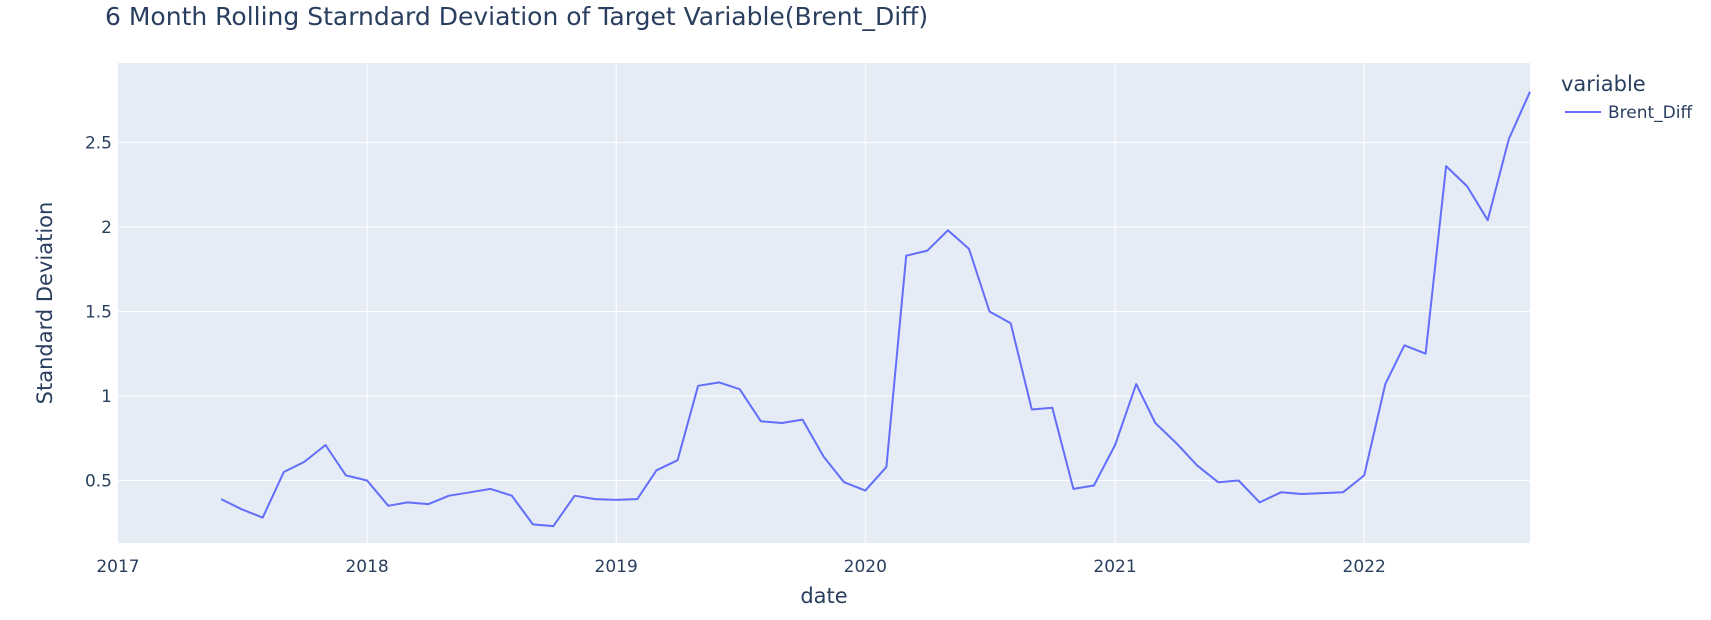 The width and height of the screenshot is (1711, 620). What do you see at coordinates (106, 228) in the screenshot?
I see `y-tick-label: 2` at bounding box center [106, 228].